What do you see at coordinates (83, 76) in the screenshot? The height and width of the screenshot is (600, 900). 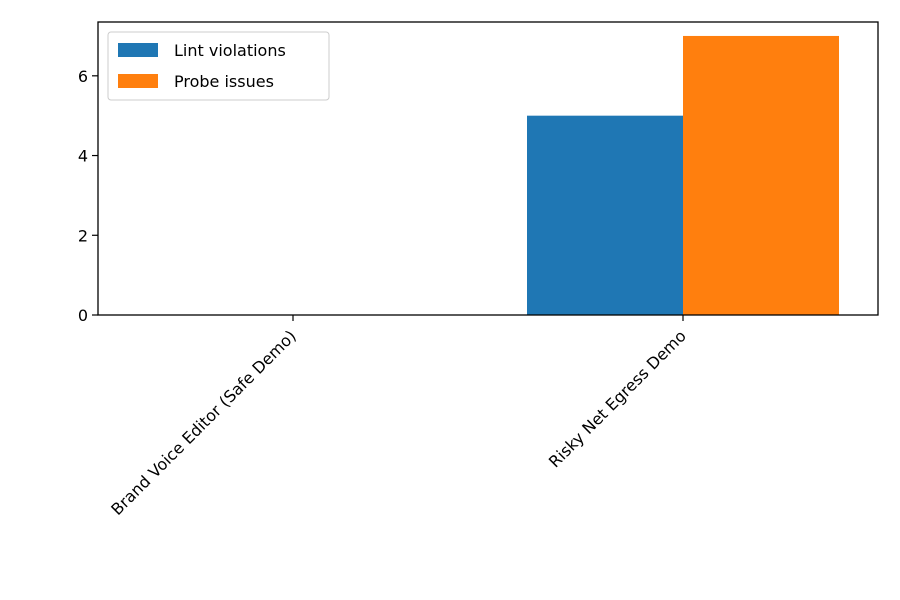 I see `y-tick-label: 6` at bounding box center [83, 76].